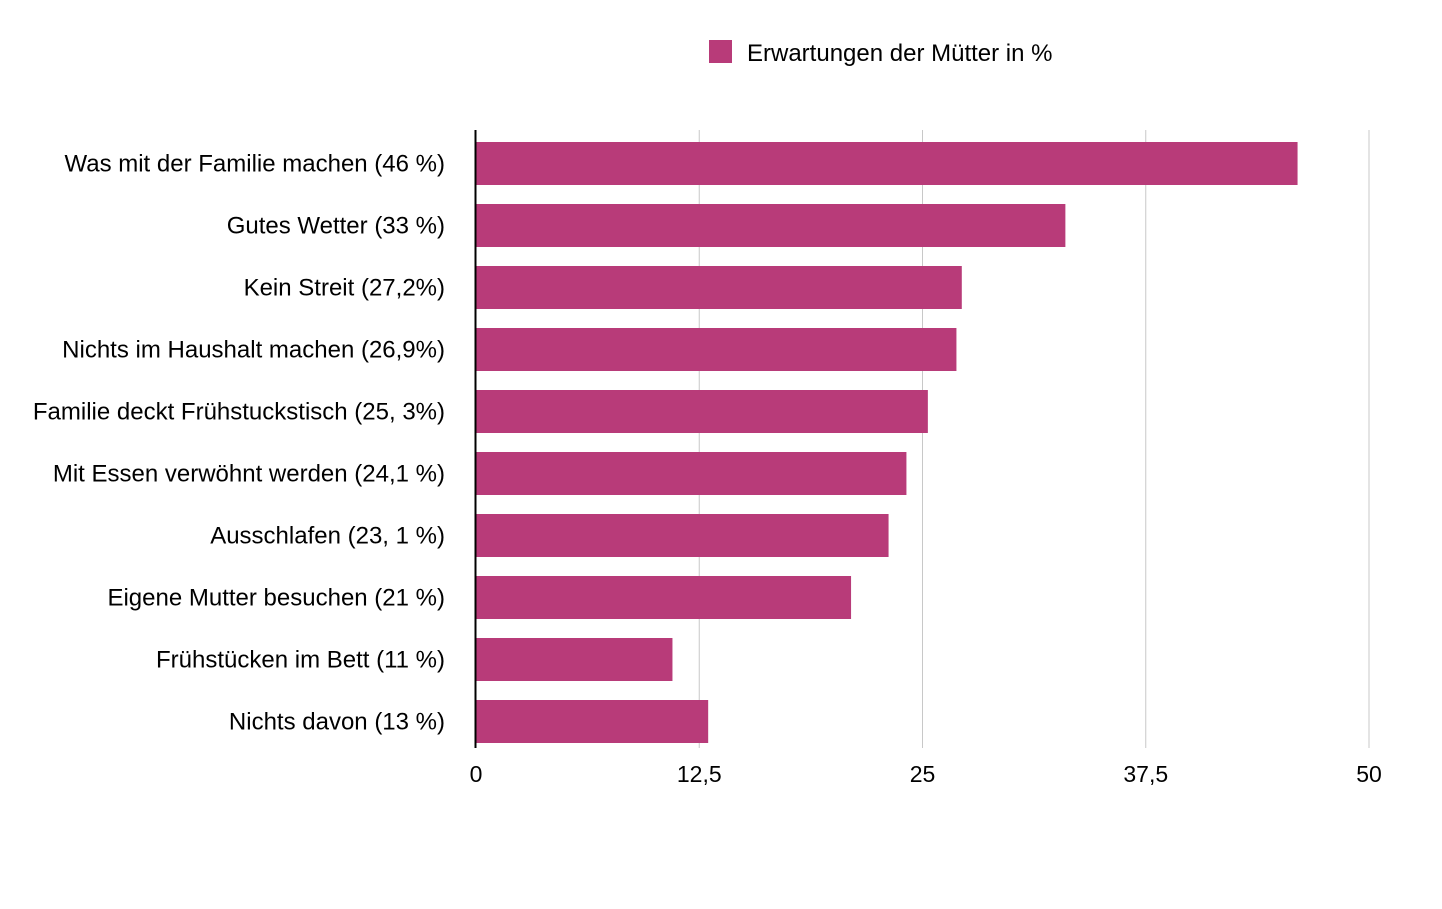 The width and height of the screenshot is (1442, 909). I want to click on category-label-3: Nichts im Haushalt machen (26,9%), so click(253, 350).